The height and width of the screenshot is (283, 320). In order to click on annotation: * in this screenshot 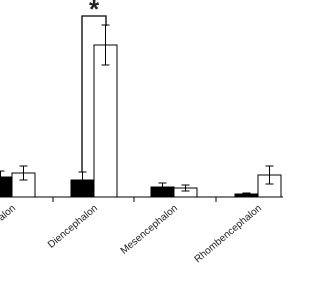, I will do `click(94, 12)`.